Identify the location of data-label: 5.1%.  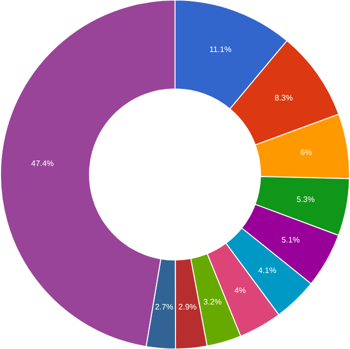
(291, 240).